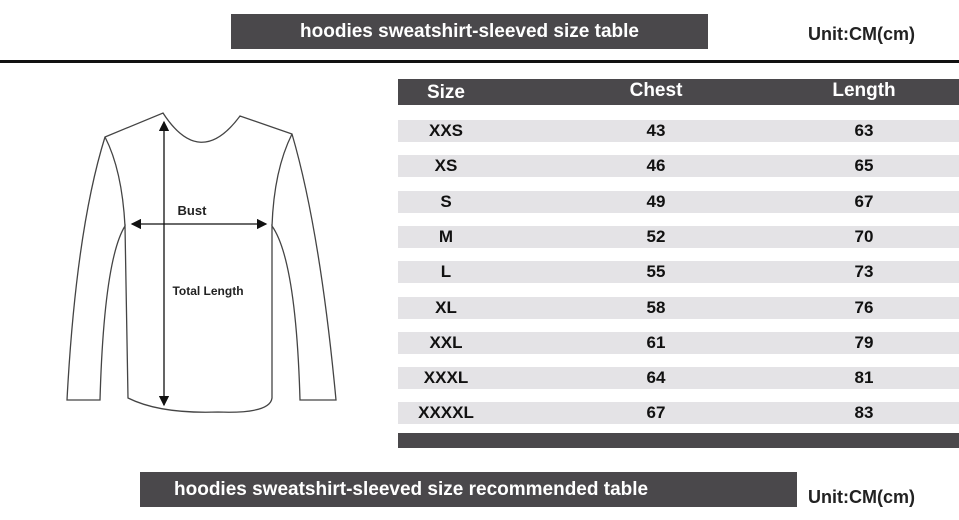 This screenshot has width=959, height=520. I want to click on table-footer-bar, so click(678, 440).